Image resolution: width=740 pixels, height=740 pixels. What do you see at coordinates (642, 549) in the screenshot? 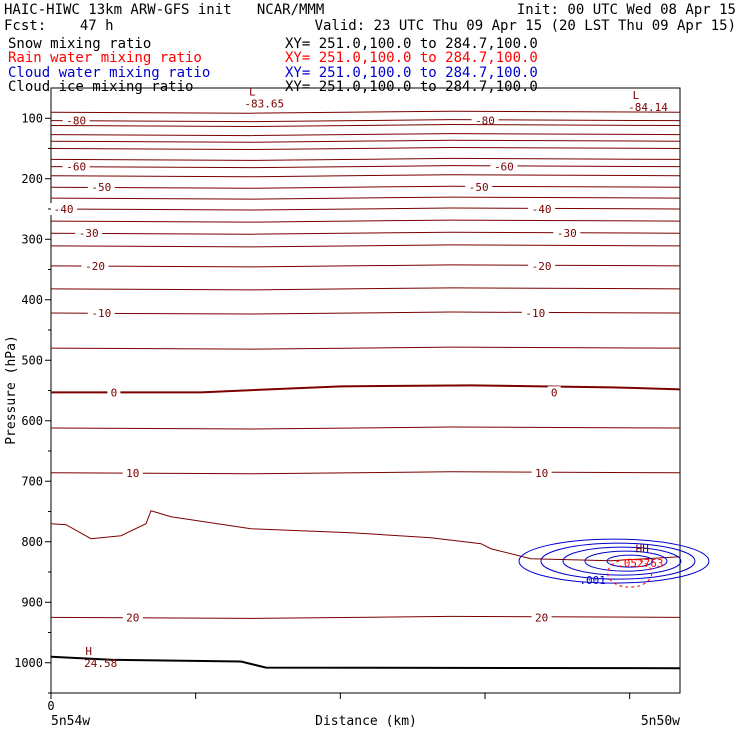
I see `annotation-2: HH` at bounding box center [642, 549].